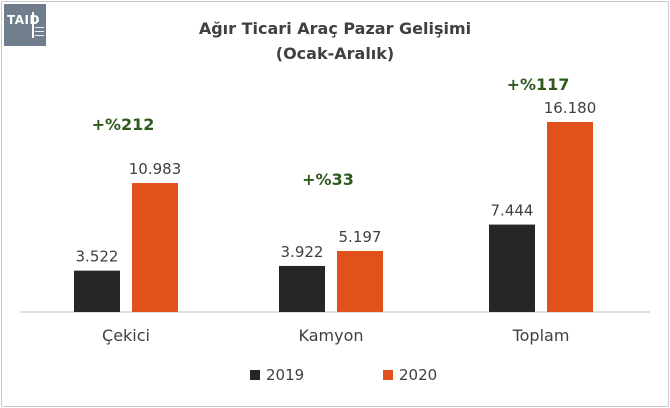 This screenshot has height=408, width=670. What do you see at coordinates (33, 25) in the screenshot?
I see `logo-divider` at bounding box center [33, 25].